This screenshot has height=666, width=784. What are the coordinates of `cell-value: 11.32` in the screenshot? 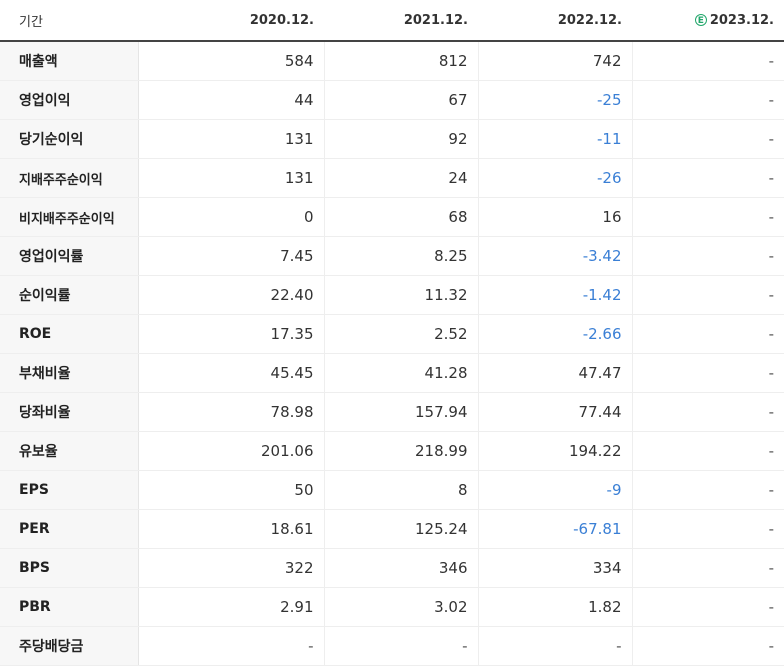 It's located at (400, 295).